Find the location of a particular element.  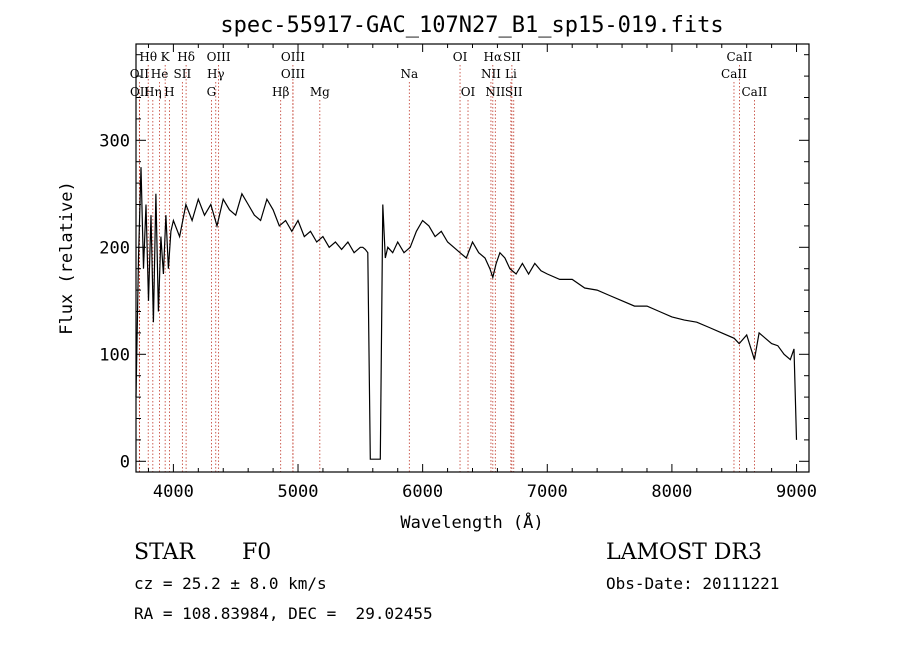

x-axis-label: Wavelength (Å) is located at coordinates (471, 522).